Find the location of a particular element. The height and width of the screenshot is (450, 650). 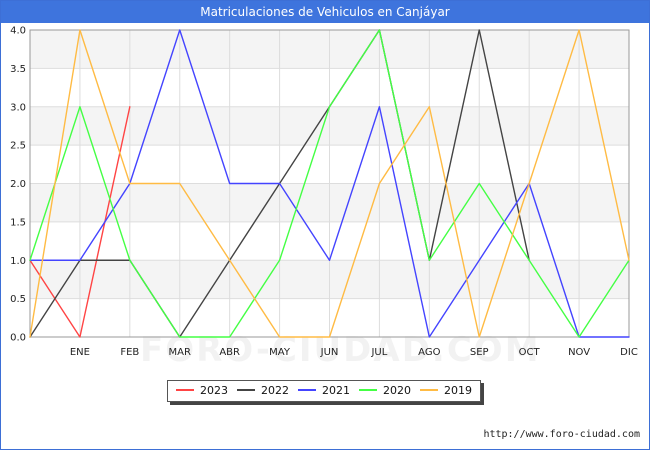

y-tick-label: 0.5 is located at coordinates (18, 299).